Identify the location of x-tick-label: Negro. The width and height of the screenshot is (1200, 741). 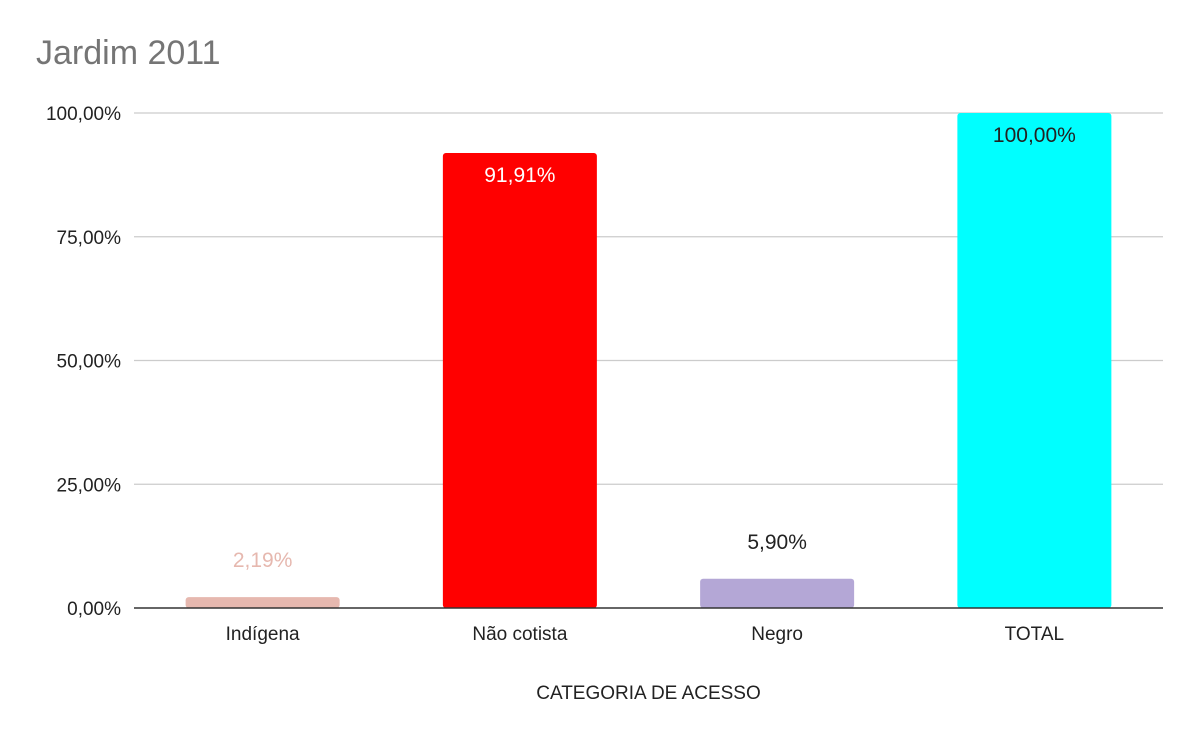
(777, 634).